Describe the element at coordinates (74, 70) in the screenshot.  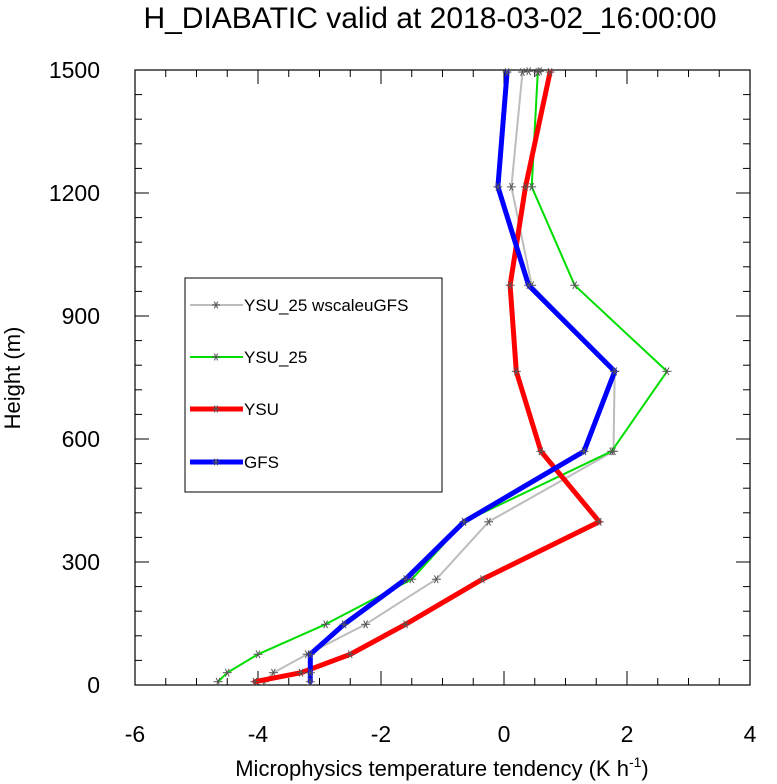
I see `y-tick-label: 1500` at that location.